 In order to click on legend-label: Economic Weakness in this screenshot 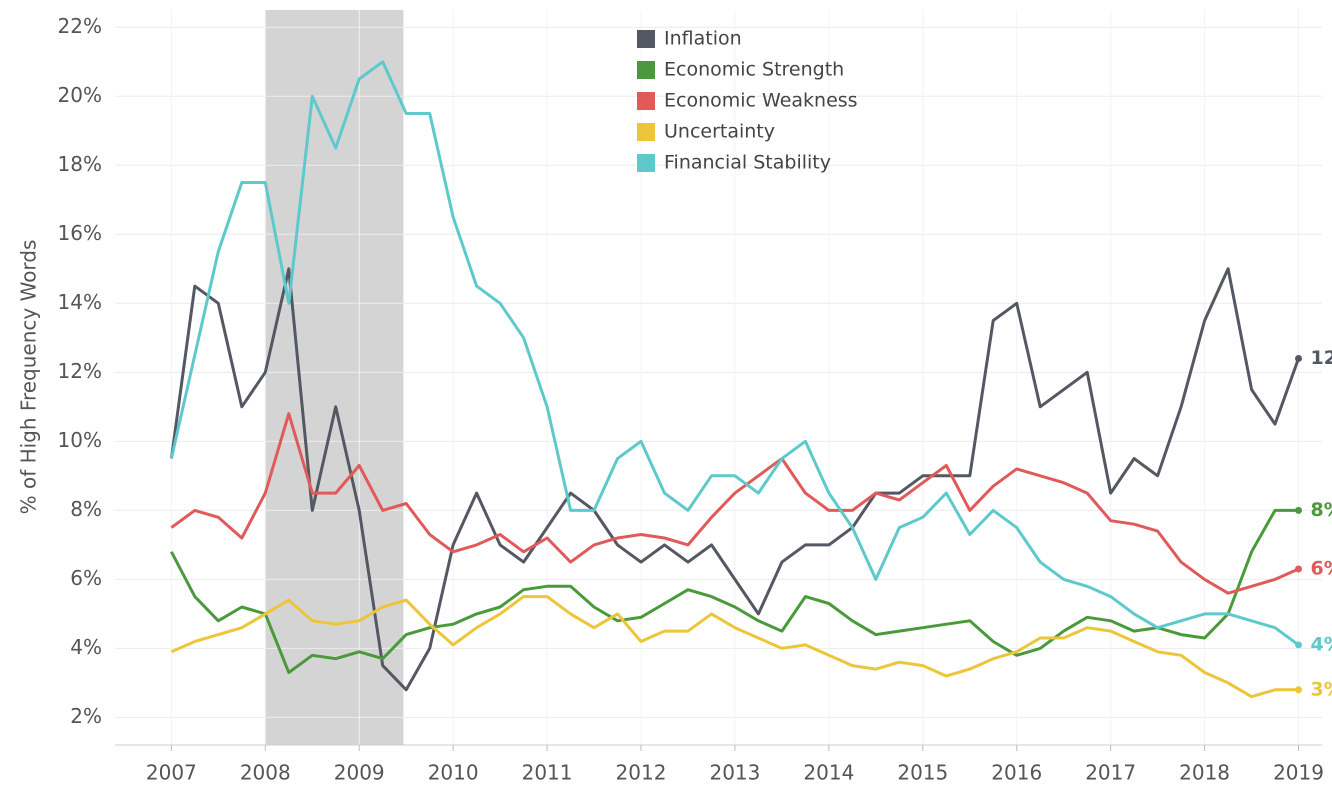, I will do `click(761, 101)`.